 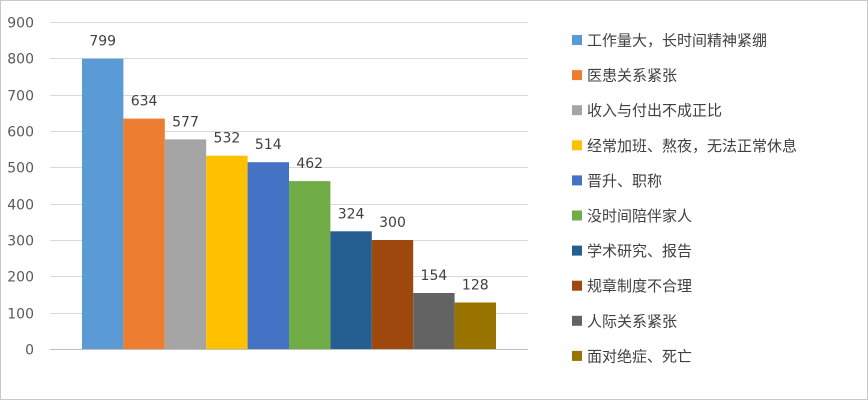 What do you see at coordinates (632, 76) in the screenshot?
I see `legend-label: 医患关系紧张` at bounding box center [632, 76].